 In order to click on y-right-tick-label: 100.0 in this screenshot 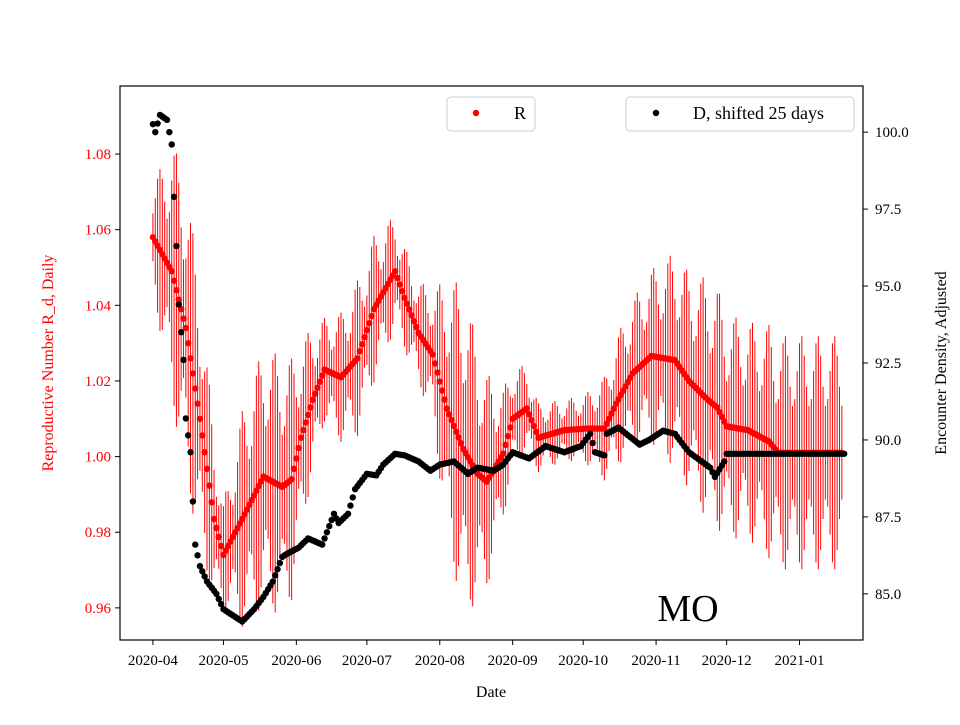, I will do `click(892, 133)`.